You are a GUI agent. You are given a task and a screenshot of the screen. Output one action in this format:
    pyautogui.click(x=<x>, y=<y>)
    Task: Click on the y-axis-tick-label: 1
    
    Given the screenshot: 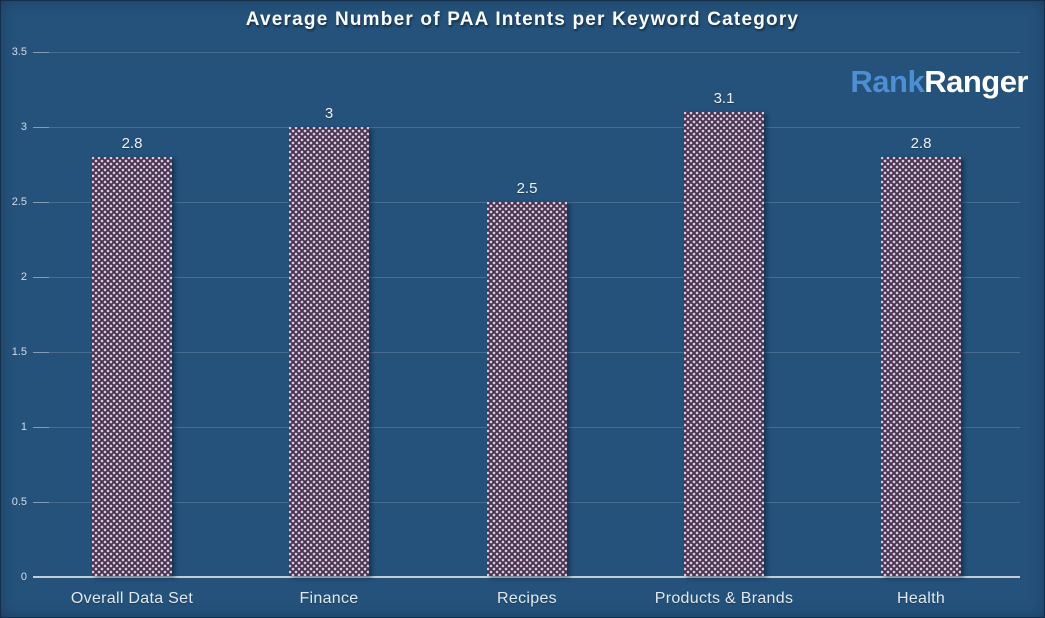 What is the action you would take?
    pyautogui.click(x=23, y=427)
    